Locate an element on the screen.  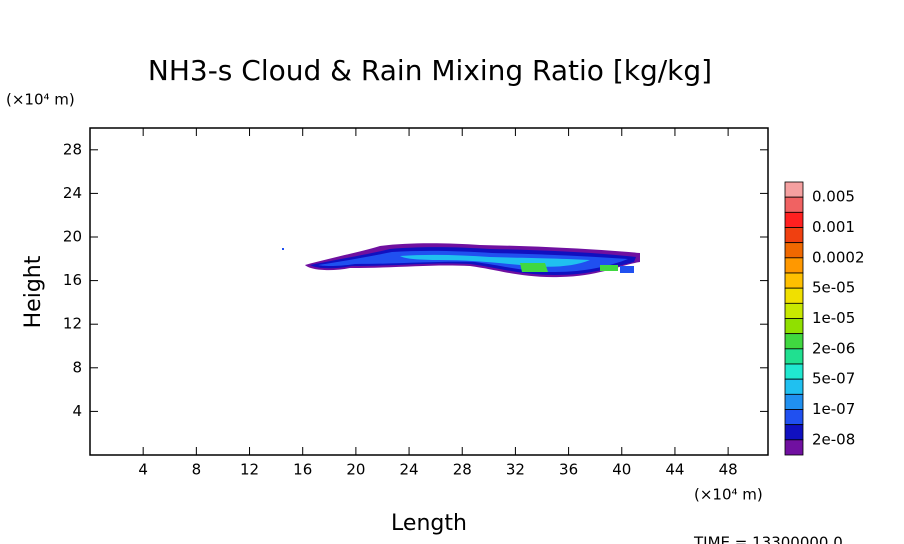
x-axis-label: Length is located at coordinates (429, 523).